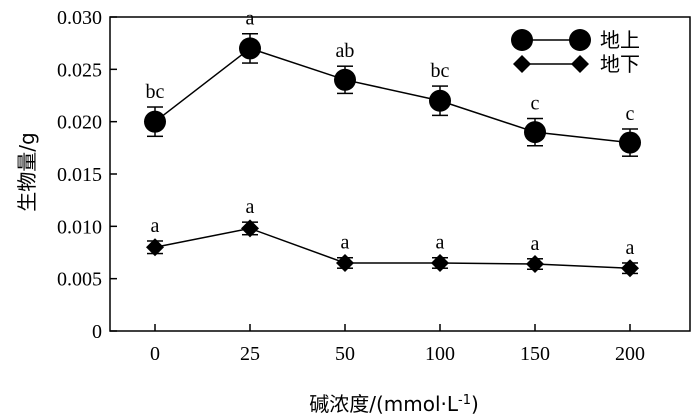  What do you see at coordinates (535, 354) in the screenshot?
I see `x-tick-label: 150` at bounding box center [535, 354].